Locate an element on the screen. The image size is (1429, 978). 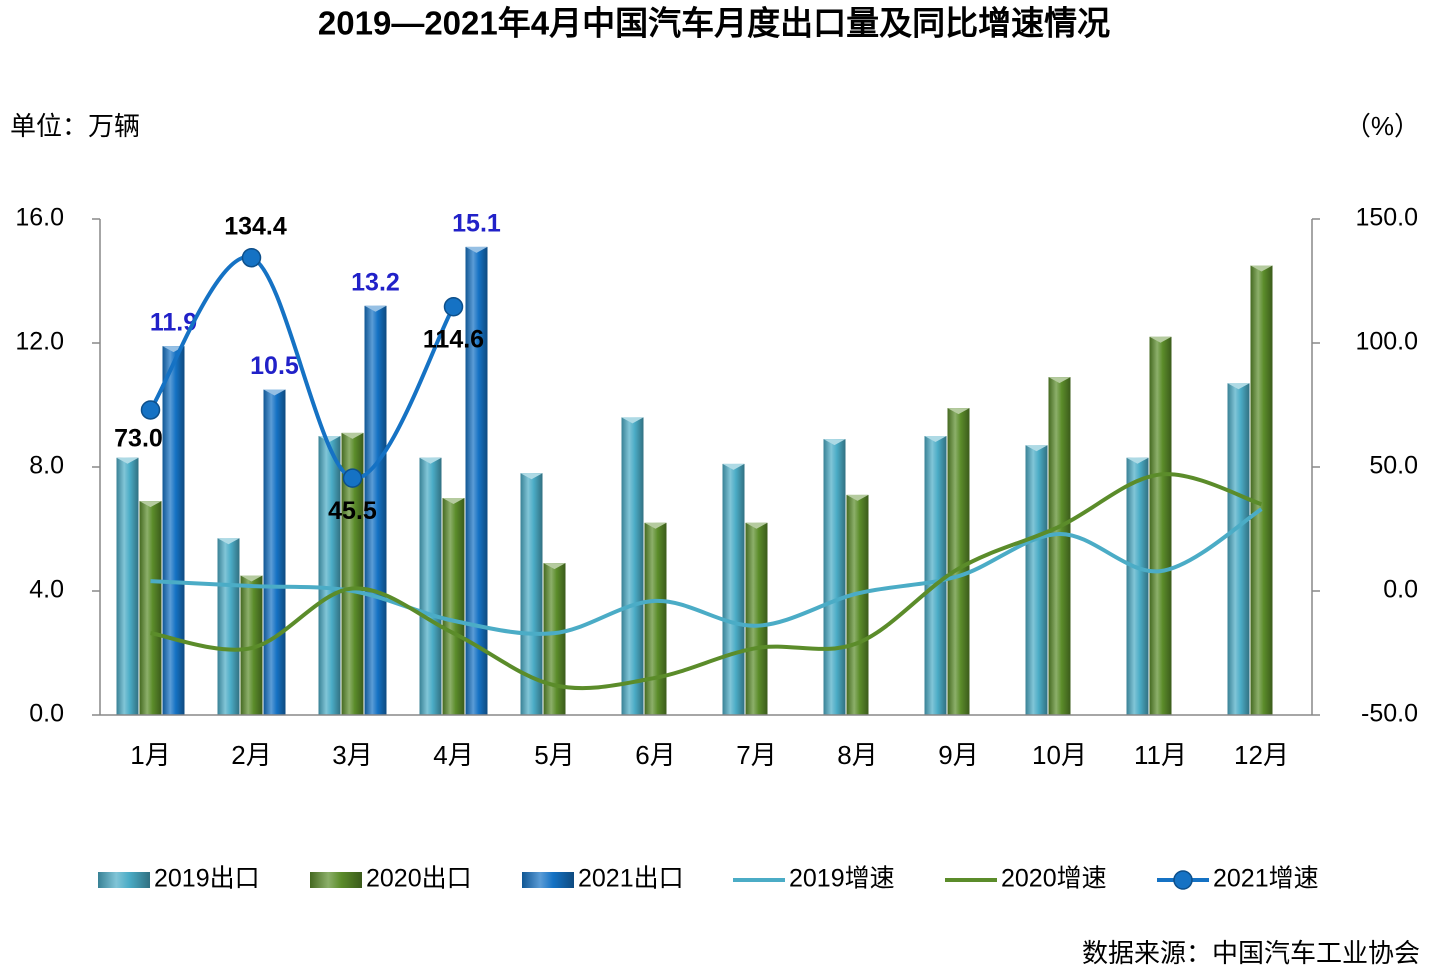
y-tick-label: 4.0 is located at coordinates (46, 590).